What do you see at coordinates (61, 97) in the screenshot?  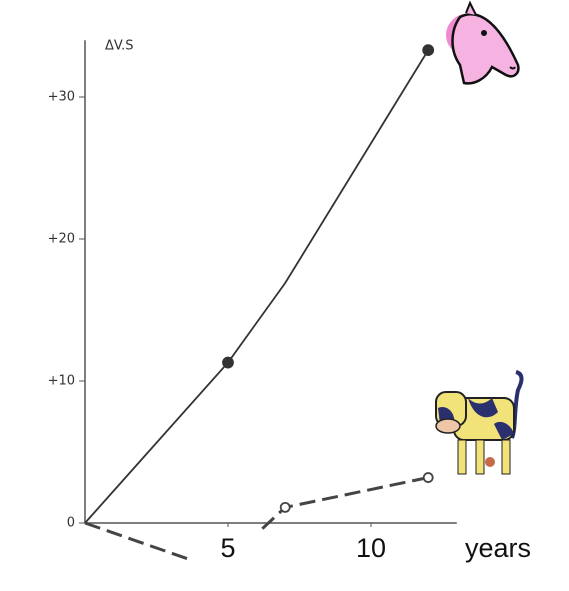 I see `y-tick-label: +30` at bounding box center [61, 97].